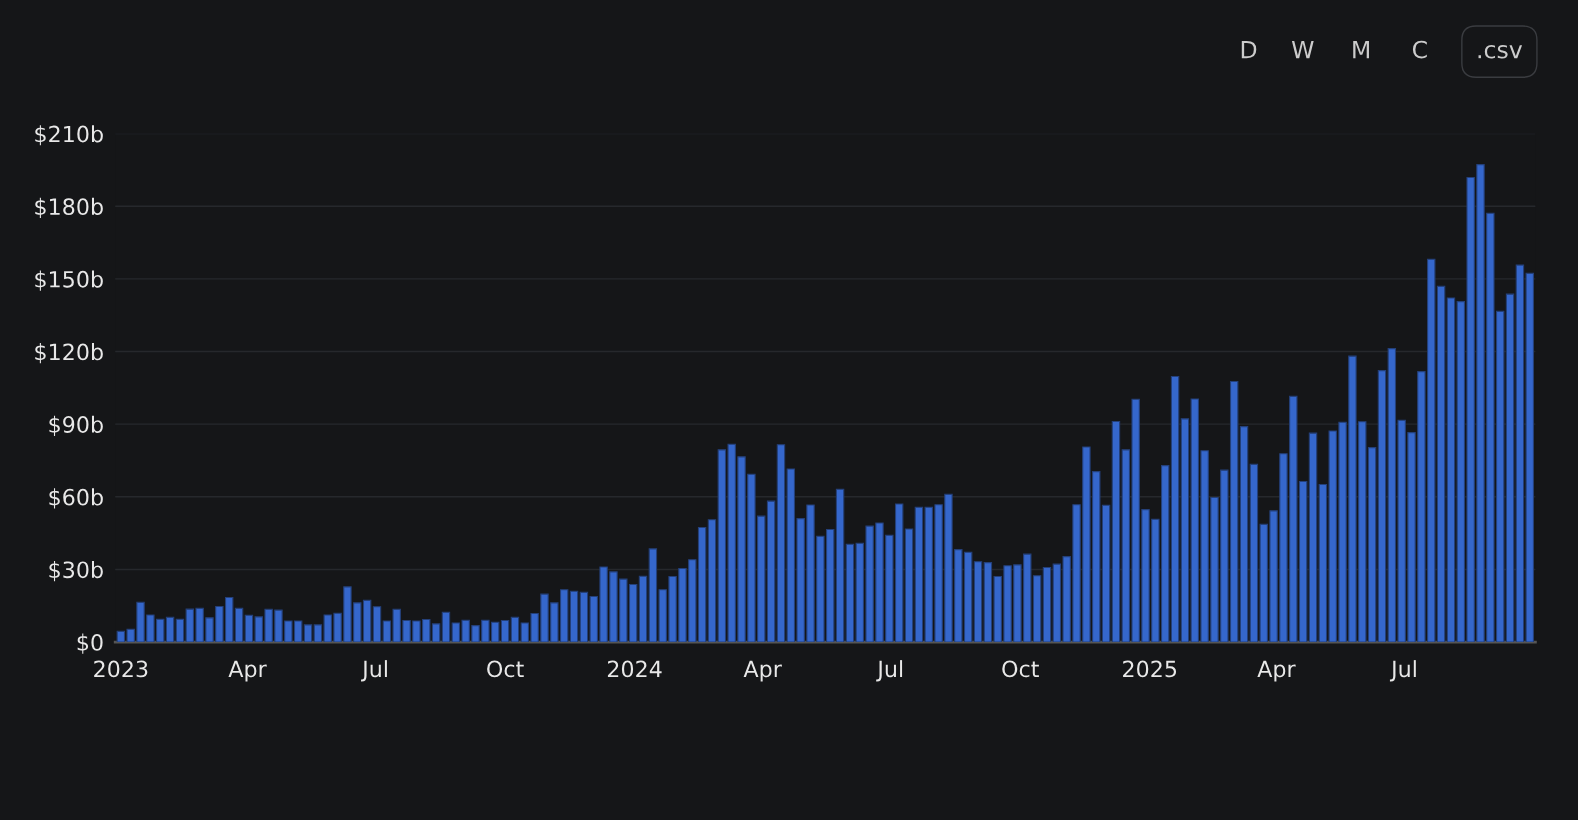  What do you see at coordinates (634, 669) in the screenshot?
I see `x-tick-label: 2024` at bounding box center [634, 669].